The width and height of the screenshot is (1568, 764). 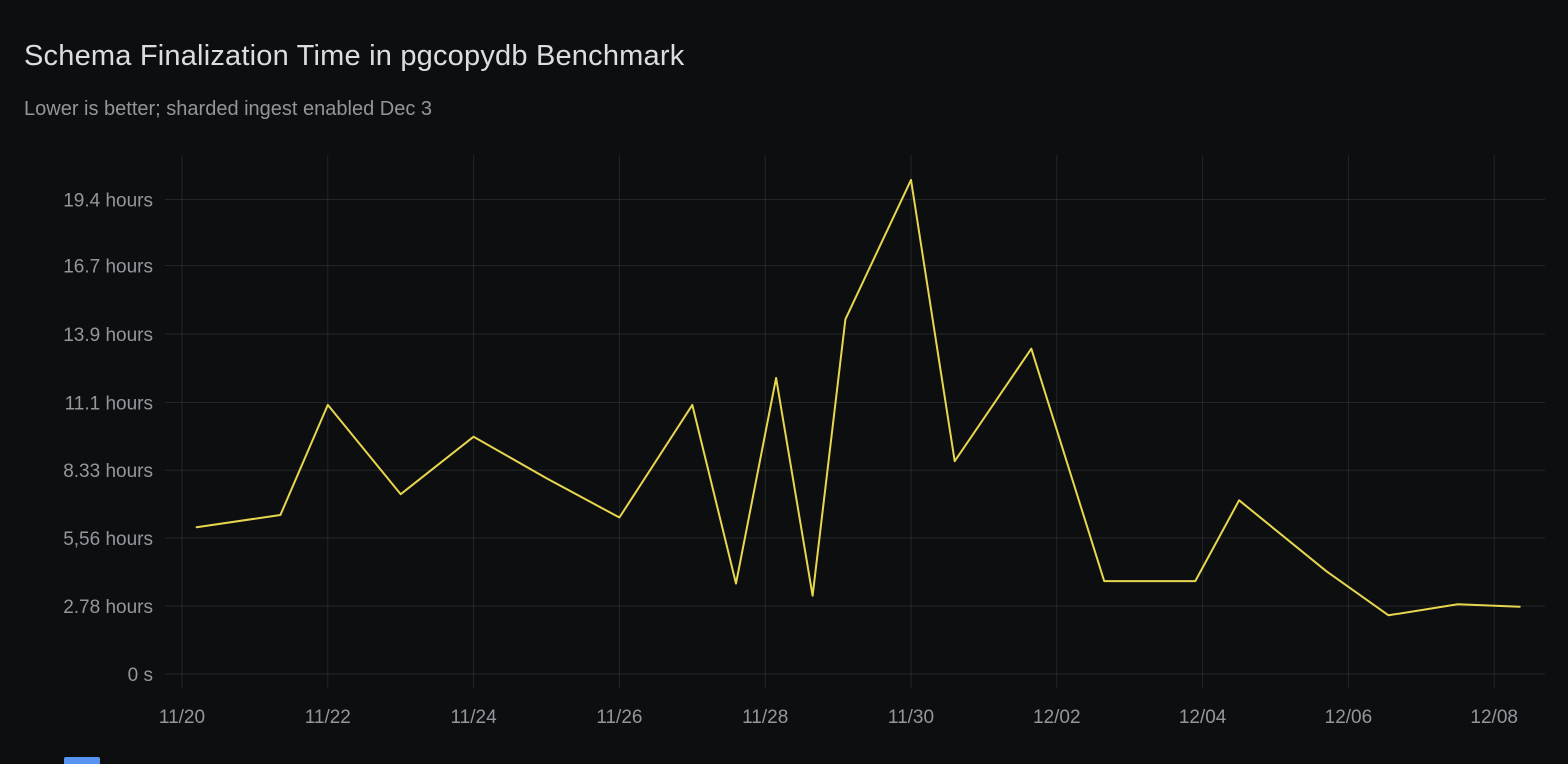 I want to click on y-axis-tick-label: 19.4 hours, so click(x=108, y=200).